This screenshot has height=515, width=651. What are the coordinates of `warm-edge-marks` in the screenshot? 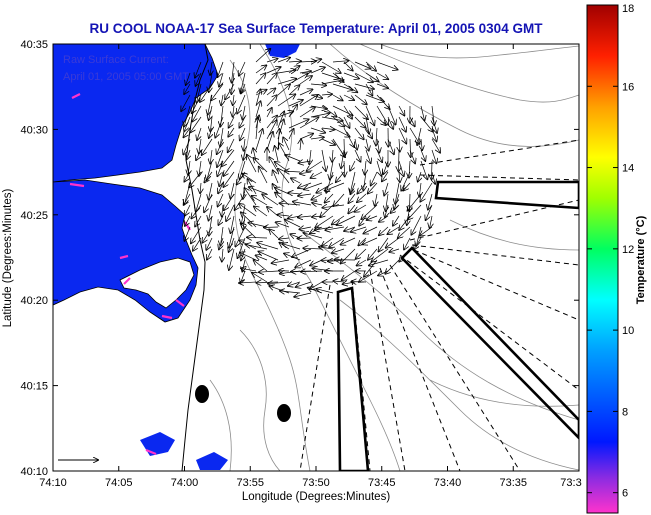 It's located at (130, 274).